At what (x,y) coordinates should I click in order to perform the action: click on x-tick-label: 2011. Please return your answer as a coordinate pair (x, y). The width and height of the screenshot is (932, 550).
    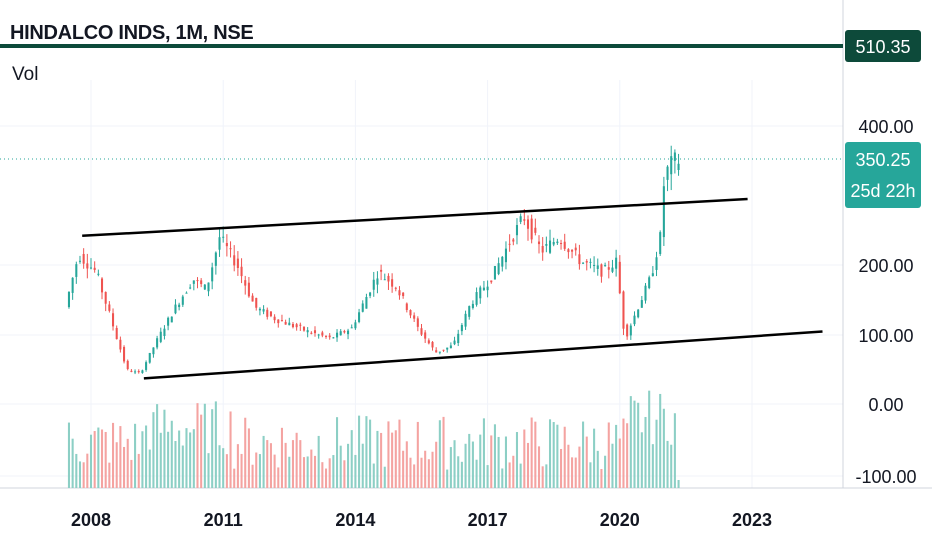
    Looking at the image, I should click on (223, 520).